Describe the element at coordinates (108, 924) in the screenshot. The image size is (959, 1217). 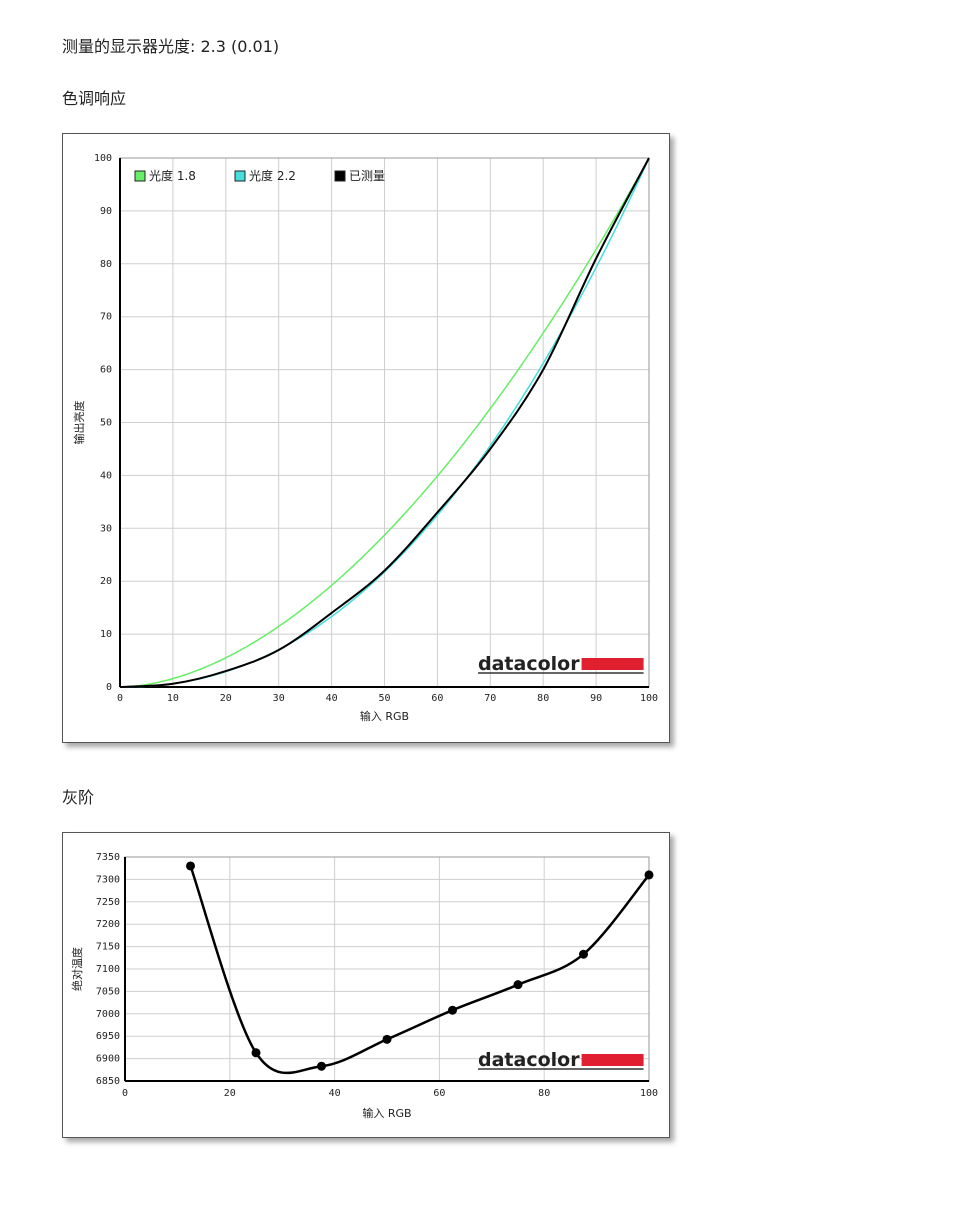
I see `y-tick-label: 7200` at that location.